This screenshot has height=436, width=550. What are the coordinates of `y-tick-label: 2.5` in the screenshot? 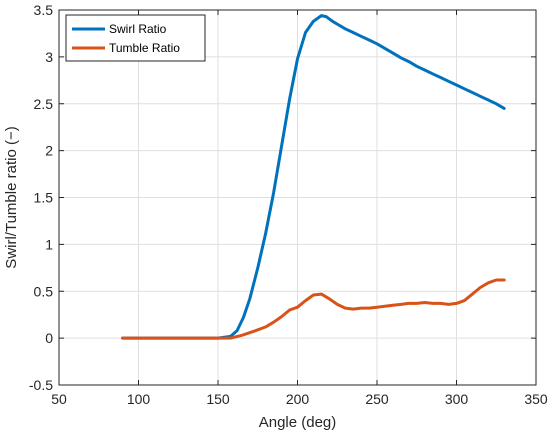 It's located at (44, 104).